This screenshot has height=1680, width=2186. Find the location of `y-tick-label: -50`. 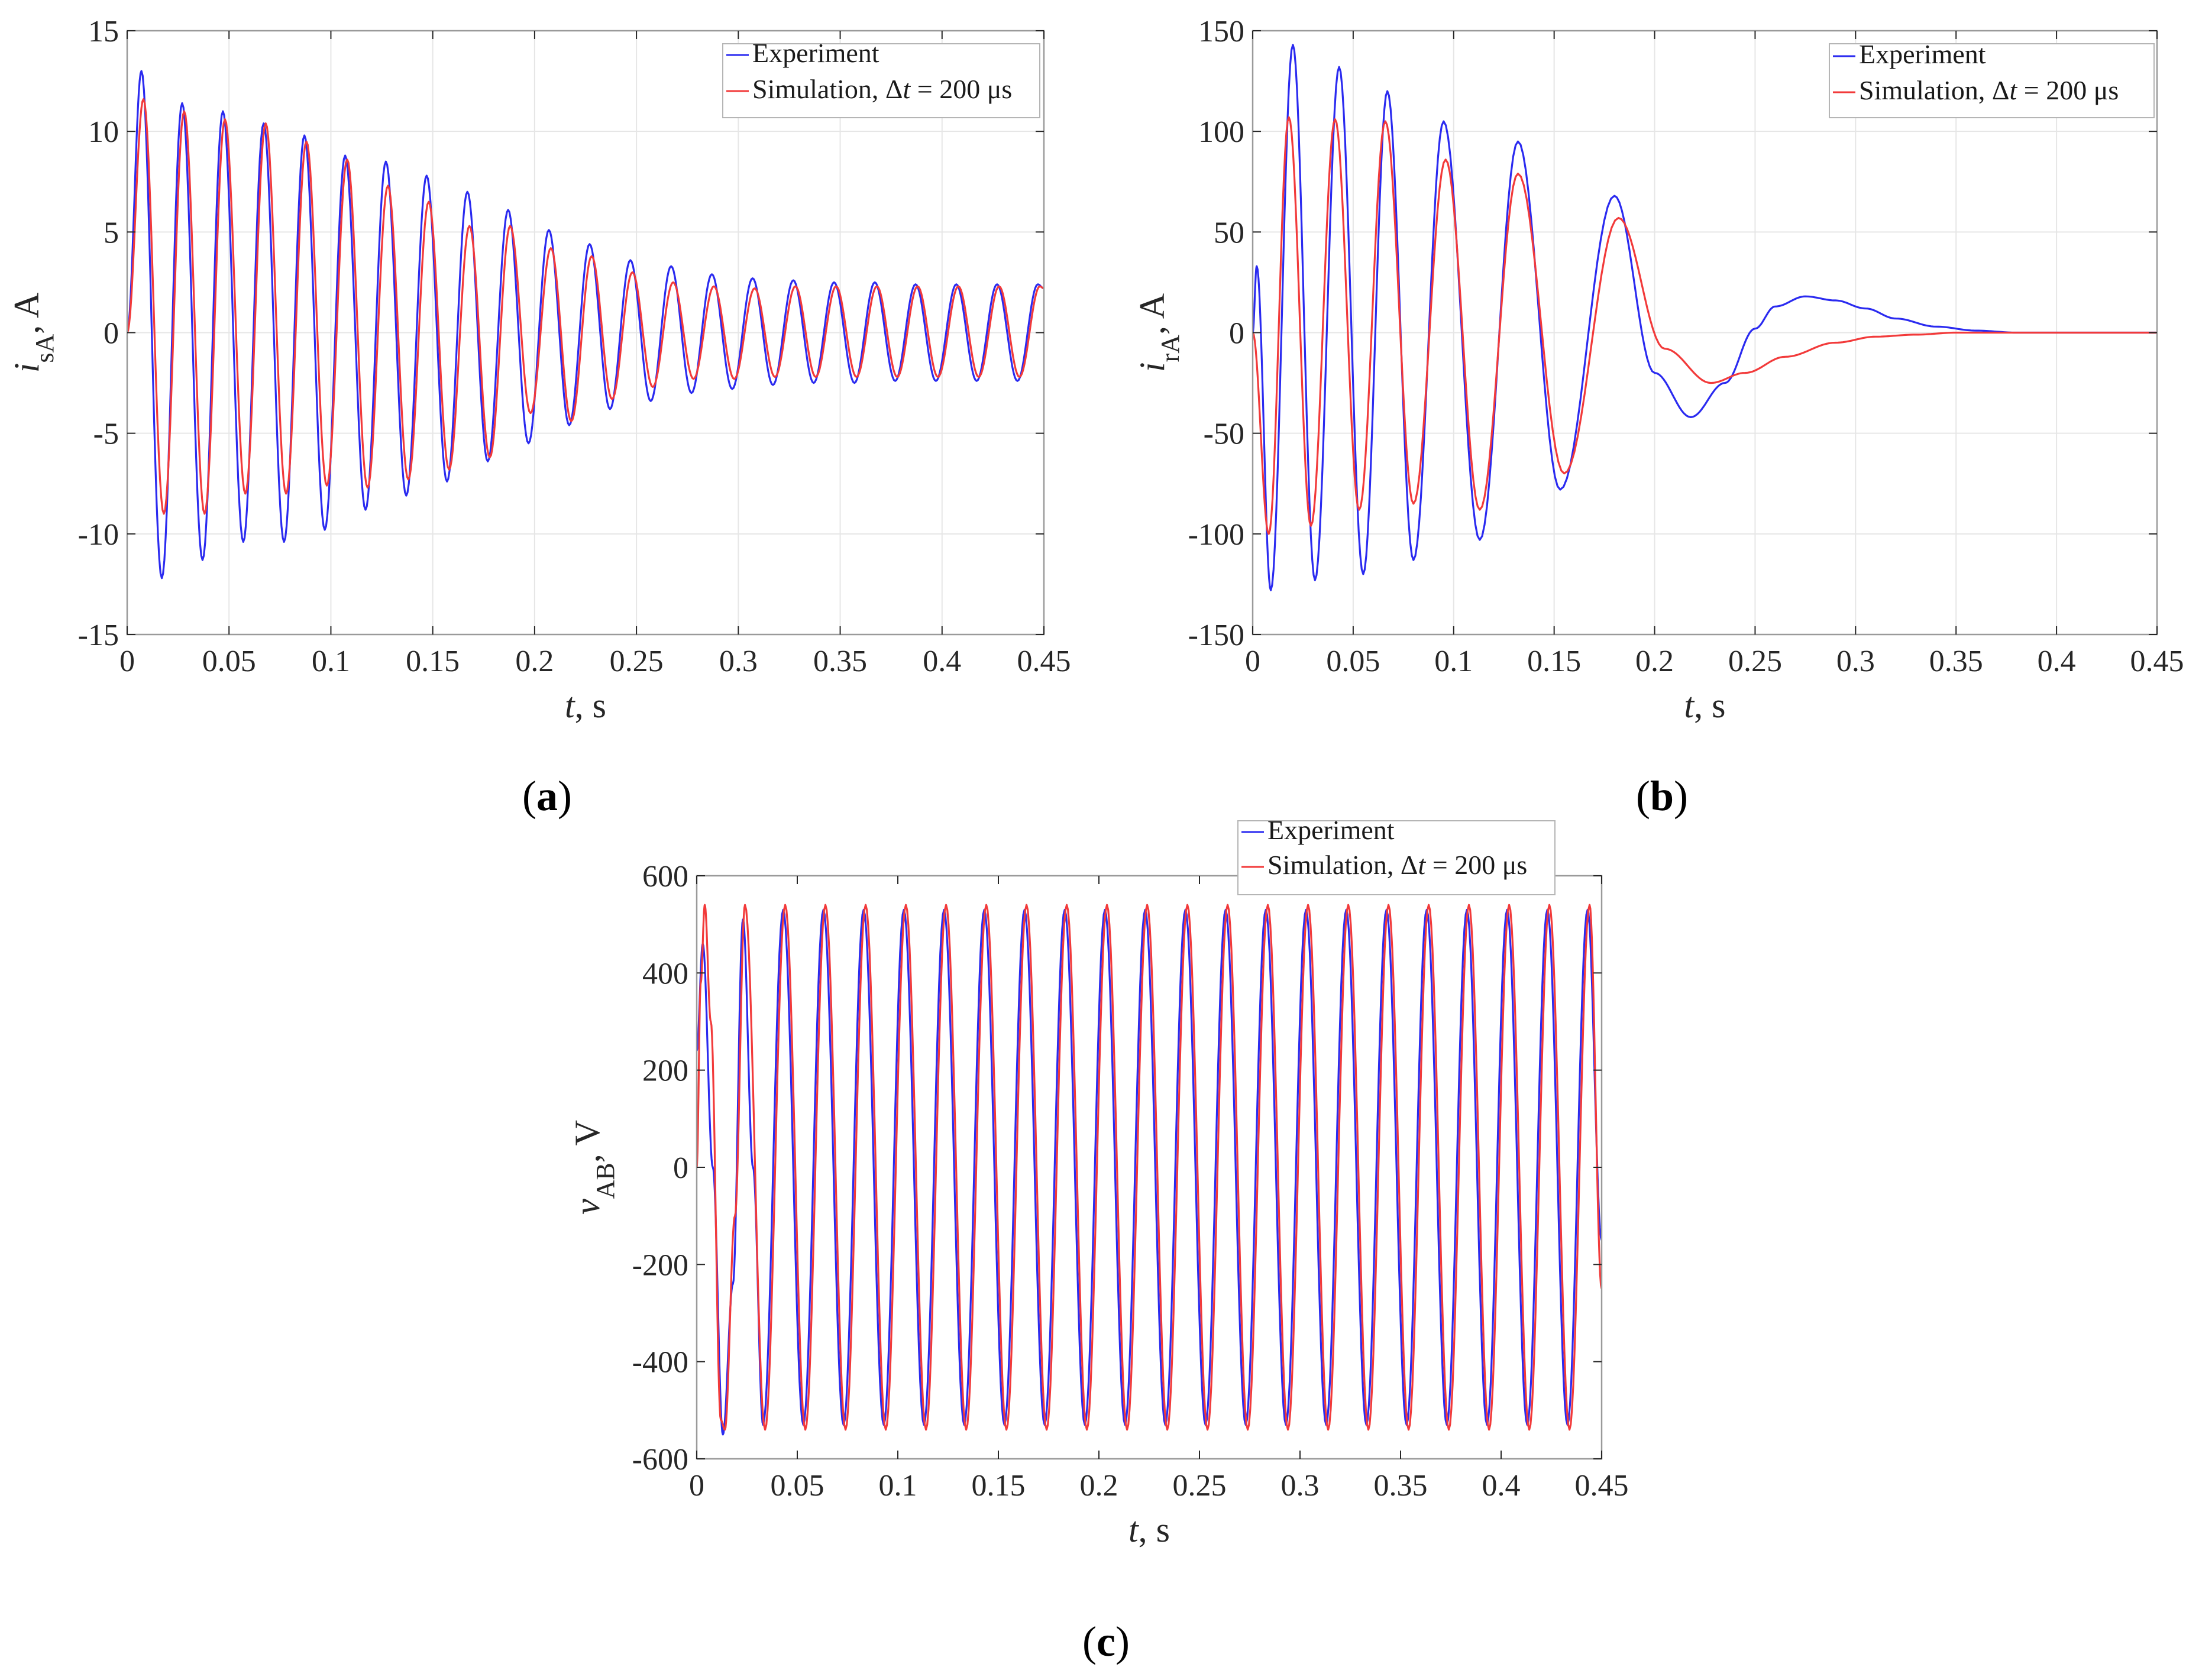

y-tick-label: -50 is located at coordinates (1224, 434).